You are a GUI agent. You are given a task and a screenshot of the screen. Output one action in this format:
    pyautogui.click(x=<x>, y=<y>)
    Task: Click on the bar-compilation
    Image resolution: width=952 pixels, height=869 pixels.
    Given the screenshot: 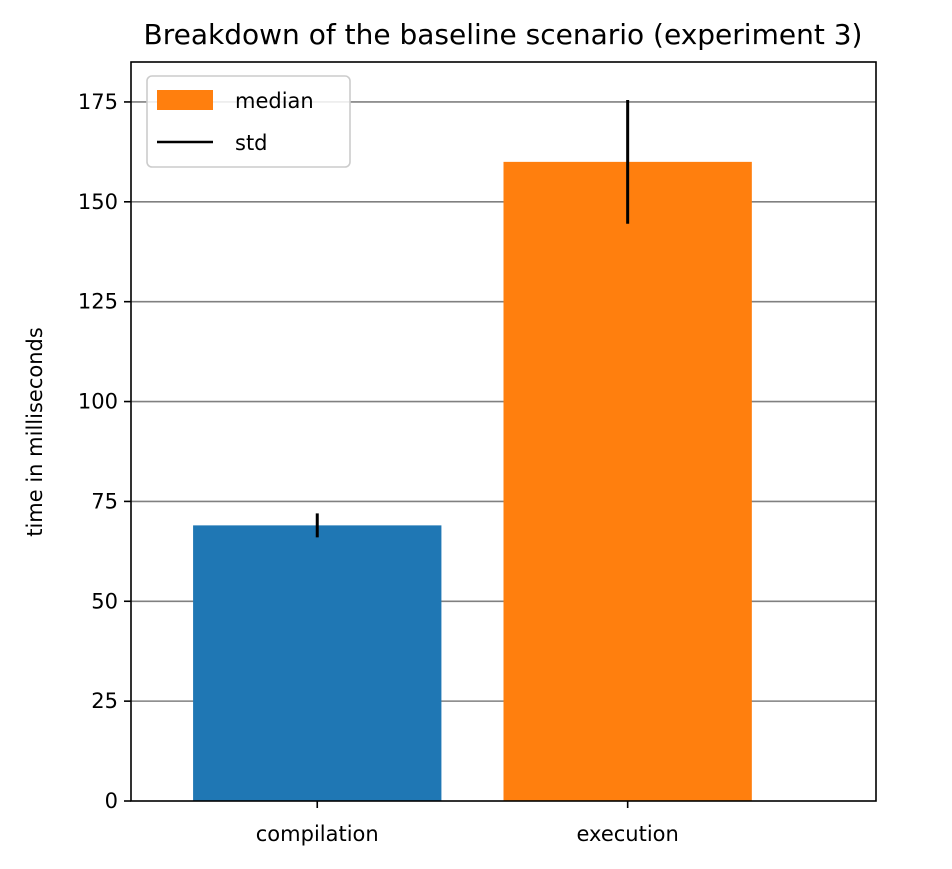 What is the action you would take?
    pyautogui.click(x=317, y=663)
    